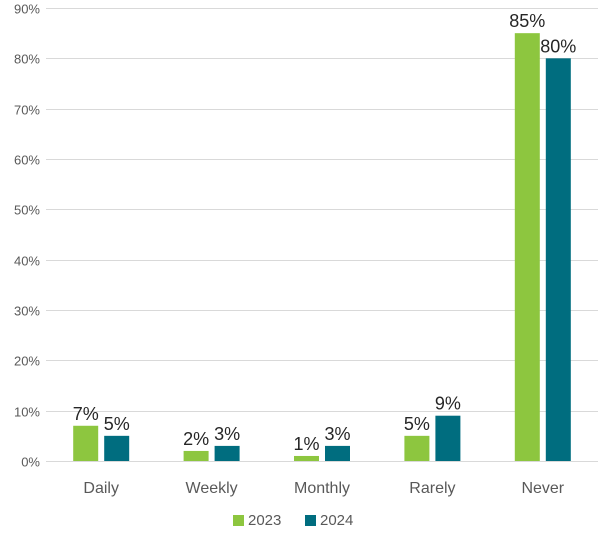 This screenshot has width=600, height=541. I want to click on x-axis-ticks: Daily Weekly Monthly Rarely Never, so click(323, 488).